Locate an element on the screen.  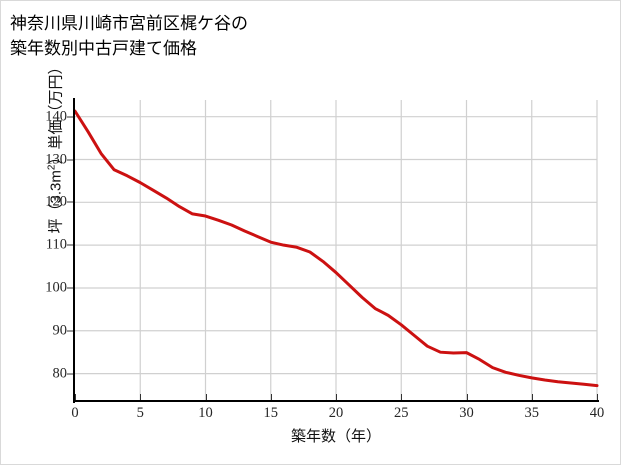
x-tick-label: 25 is located at coordinates (401, 413).